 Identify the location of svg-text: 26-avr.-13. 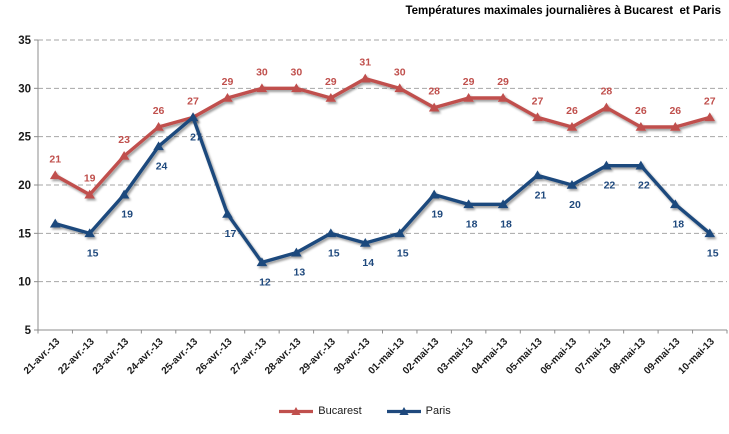
(214, 356).